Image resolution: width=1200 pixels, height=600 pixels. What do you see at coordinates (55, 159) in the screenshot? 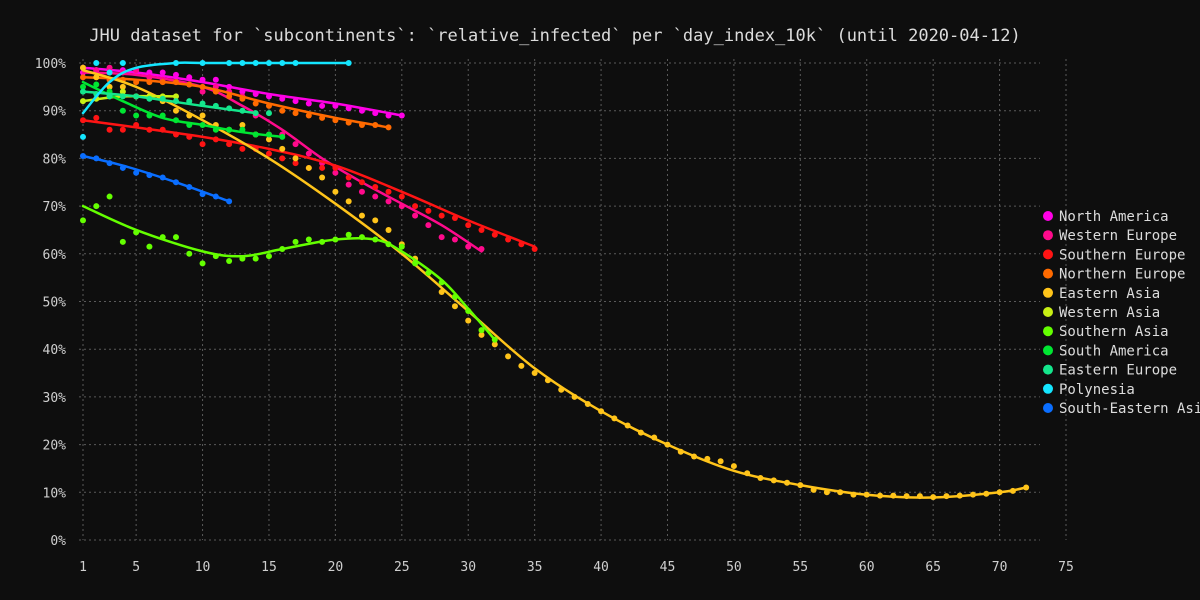
I see `y-tick-label: 80%` at bounding box center [55, 159].